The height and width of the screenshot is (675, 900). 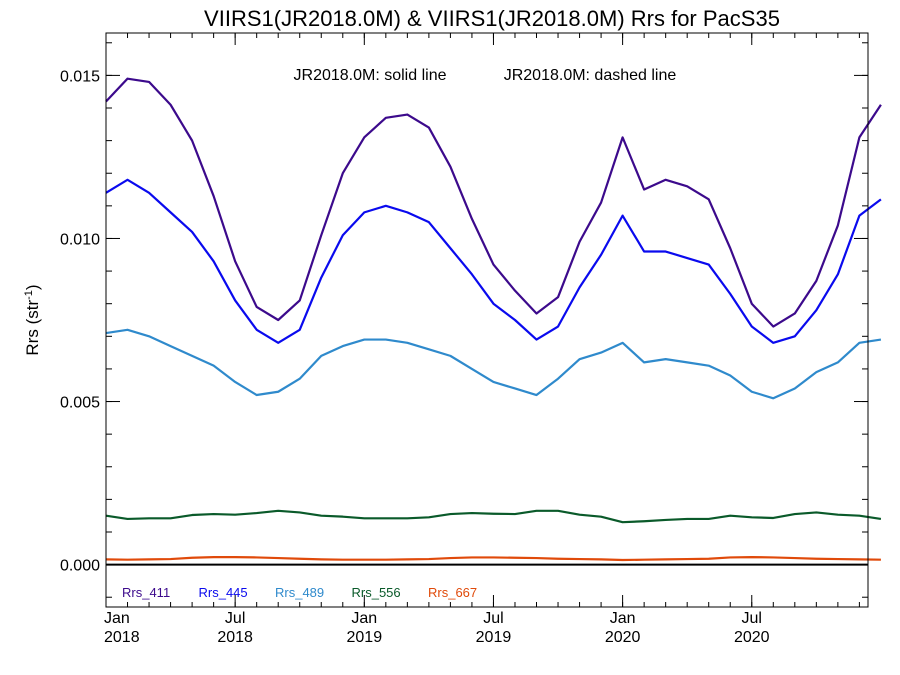 What do you see at coordinates (370, 75) in the screenshot?
I see `annotation-solid-line: JR2018.0M: solid line` at bounding box center [370, 75].